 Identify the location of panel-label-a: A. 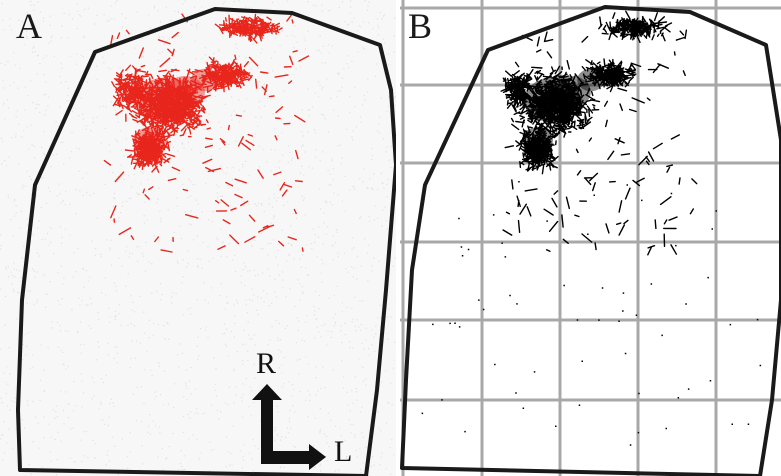
(29, 26).